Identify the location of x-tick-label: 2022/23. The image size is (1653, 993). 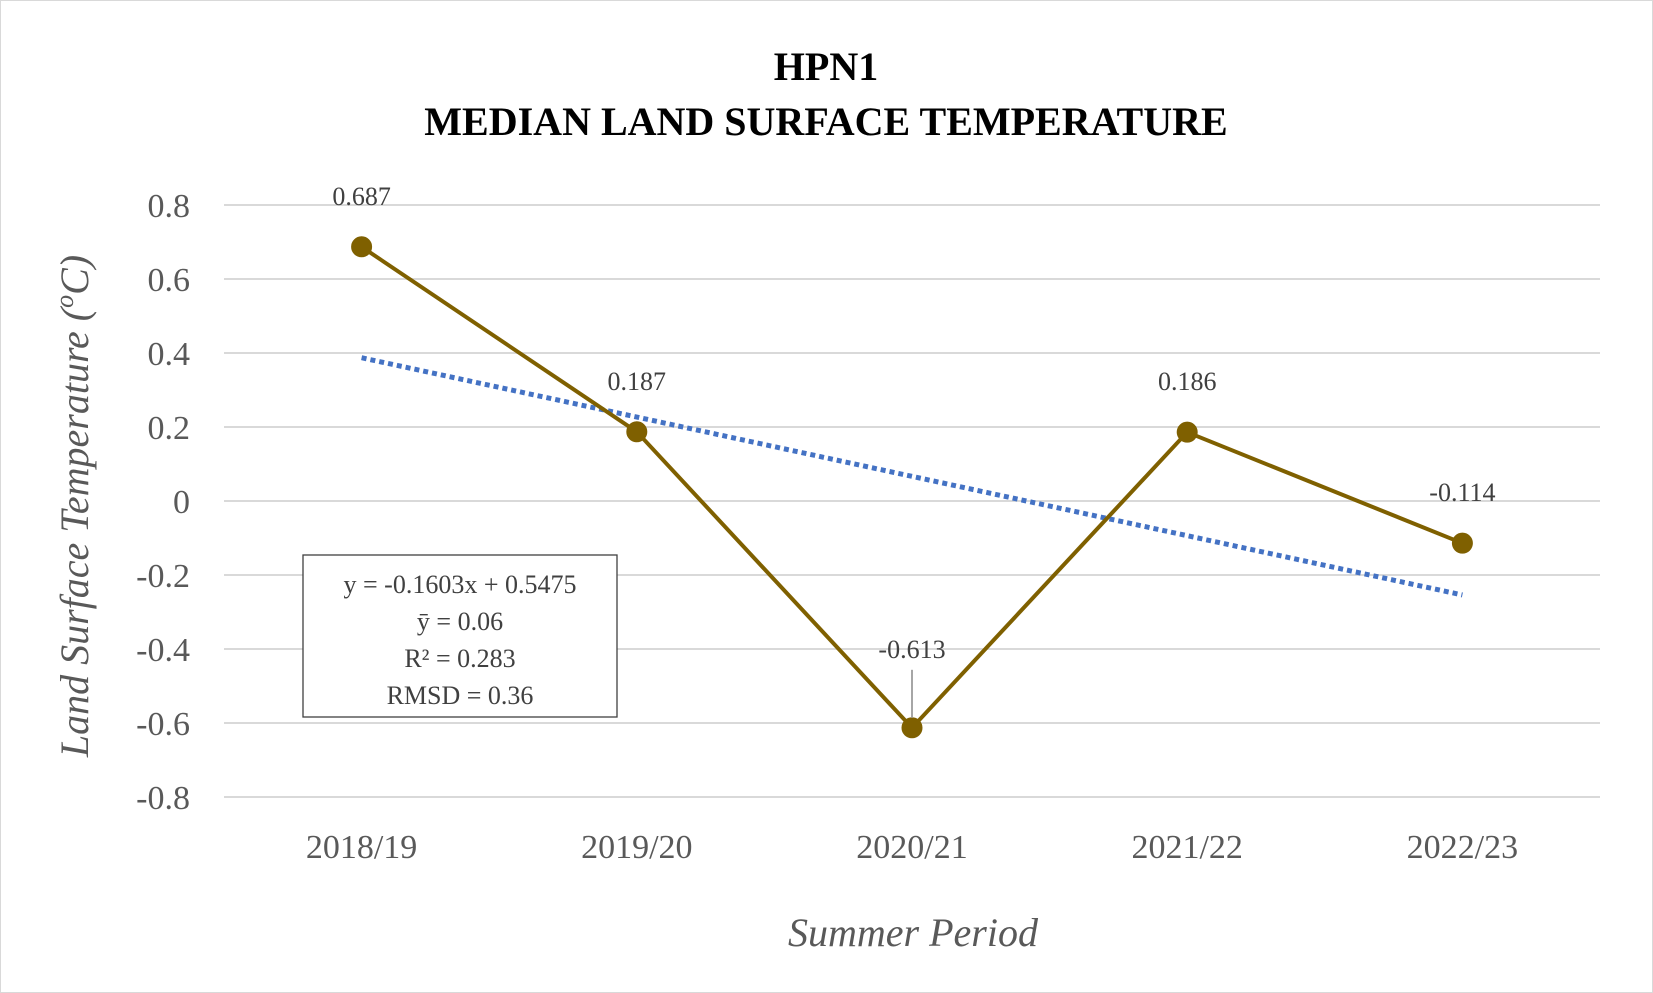
(1462, 847).